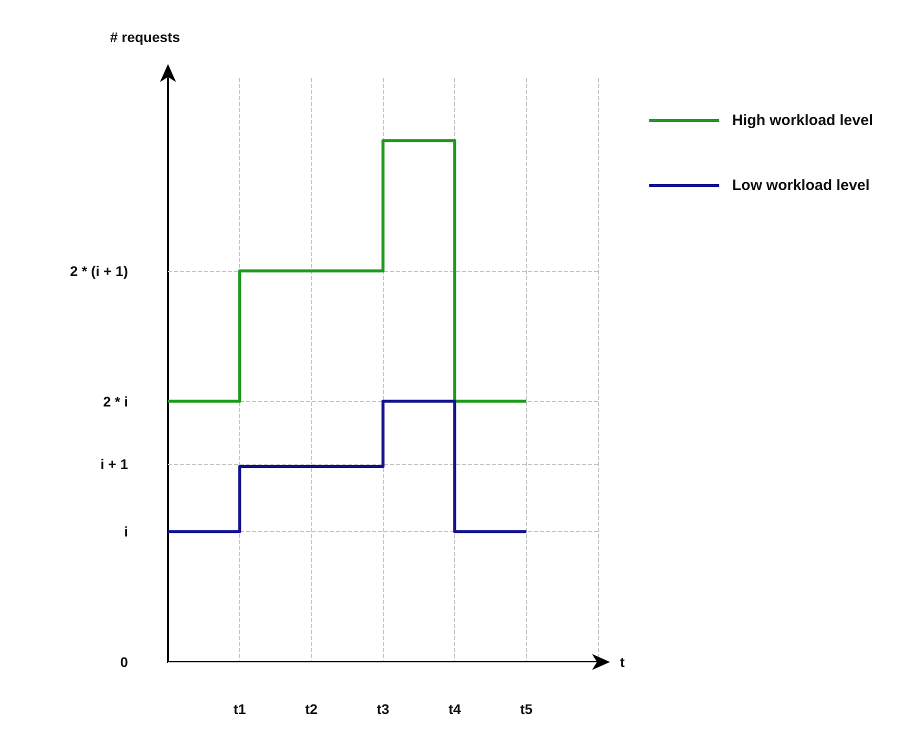 The image size is (898, 742). I want to click on x-tick-label: t5, so click(526, 709).